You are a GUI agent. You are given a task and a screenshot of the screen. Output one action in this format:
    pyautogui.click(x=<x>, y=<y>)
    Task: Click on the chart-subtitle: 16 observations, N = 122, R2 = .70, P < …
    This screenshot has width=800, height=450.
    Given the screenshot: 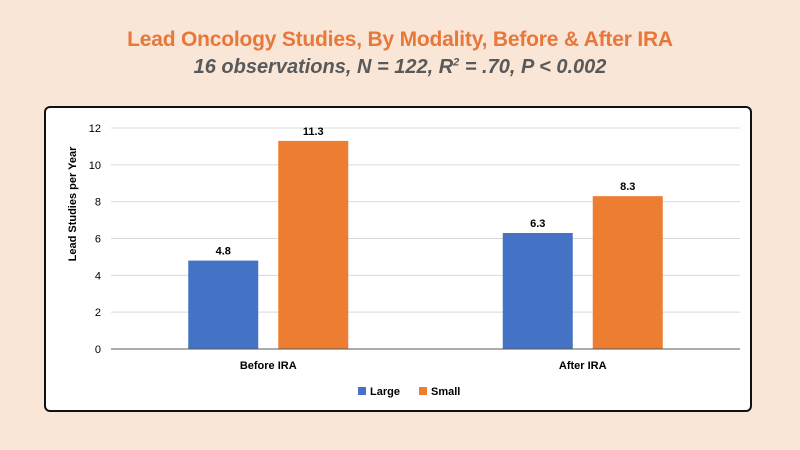 What is the action you would take?
    pyautogui.click(x=400, y=67)
    